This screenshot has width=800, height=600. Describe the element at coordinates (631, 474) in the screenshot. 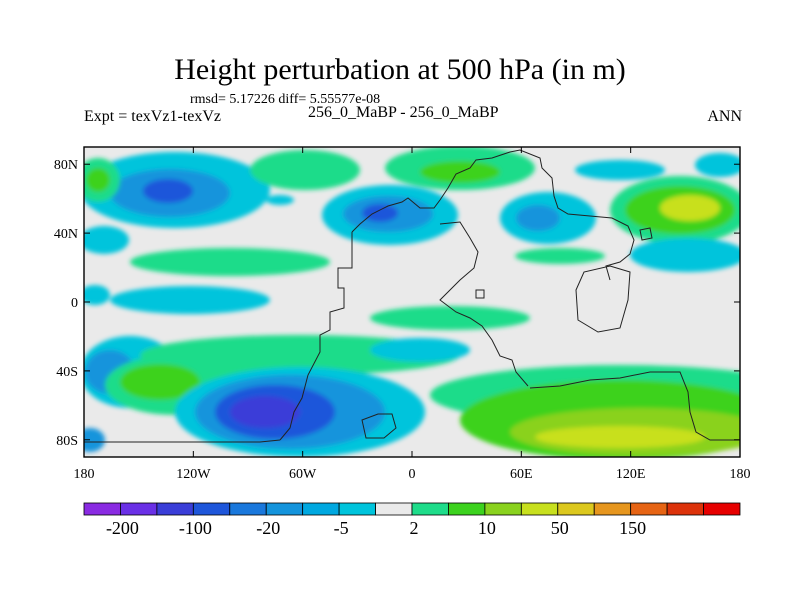

I see `x-tick-label: 120E` at that location.